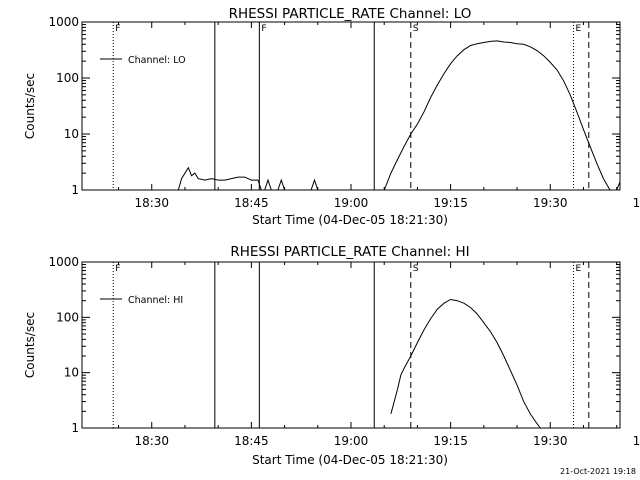 Image resolution: width=640 pixels, height=480 pixels. Describe the element at coordinates (350, 14) in the screenshot. I see `chart-title: RHESSI PARTICLE_RATE Channel: LO` at that location.